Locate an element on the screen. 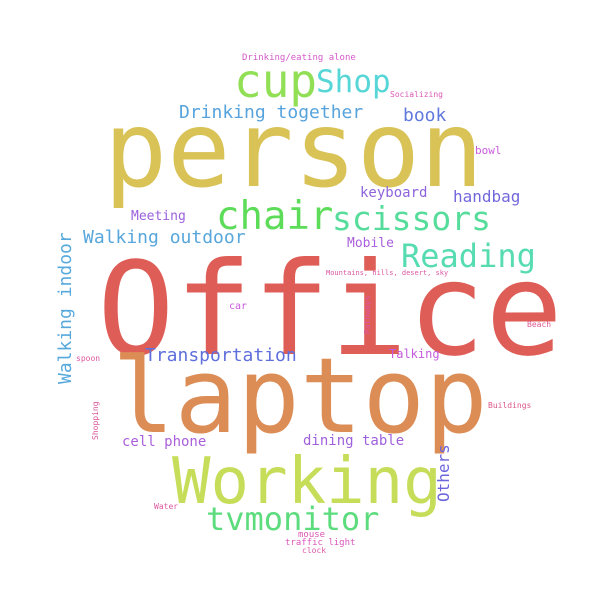 This screenshot has width=600, height=600. word-water: Water is located at coordinates (166, 506).